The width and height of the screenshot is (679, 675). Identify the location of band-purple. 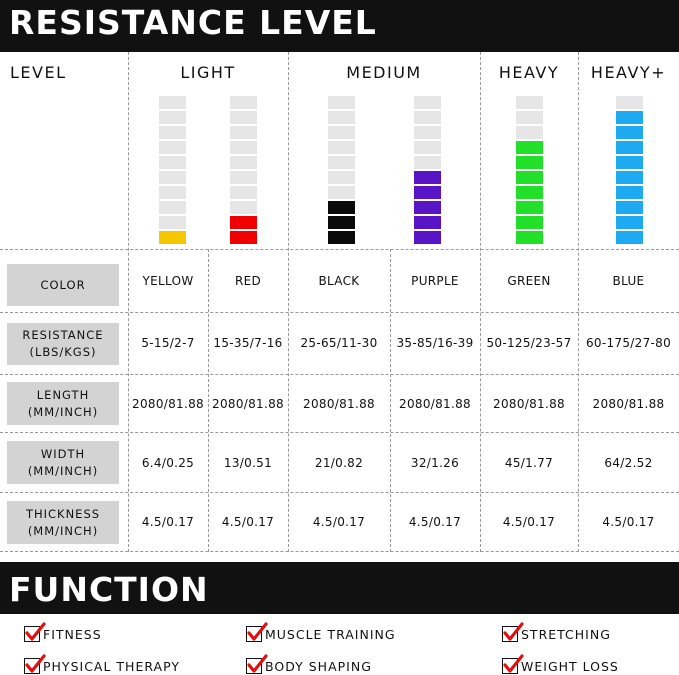
(427, 171).